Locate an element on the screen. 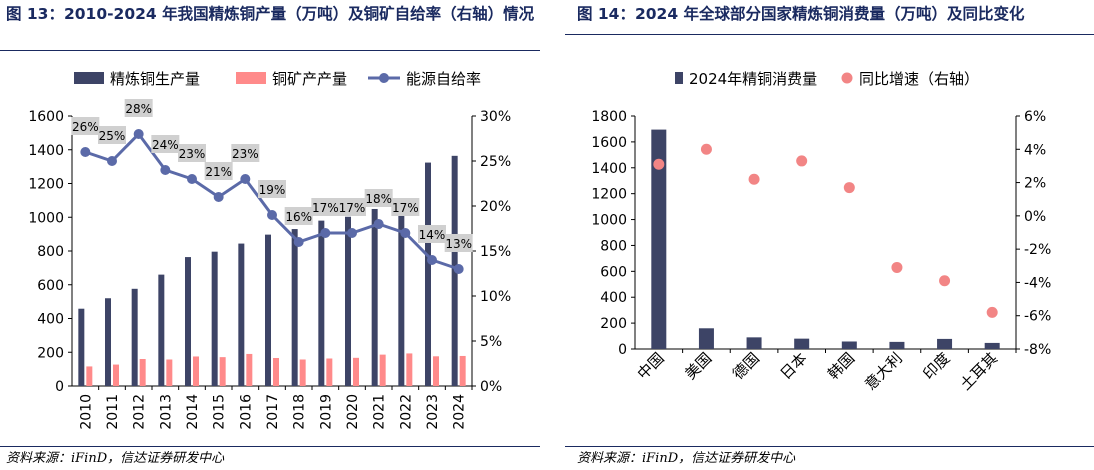 Image resolution: width=1094 pixels, height=470 pixels. left-source-rule is located at coordinates (270, 446).